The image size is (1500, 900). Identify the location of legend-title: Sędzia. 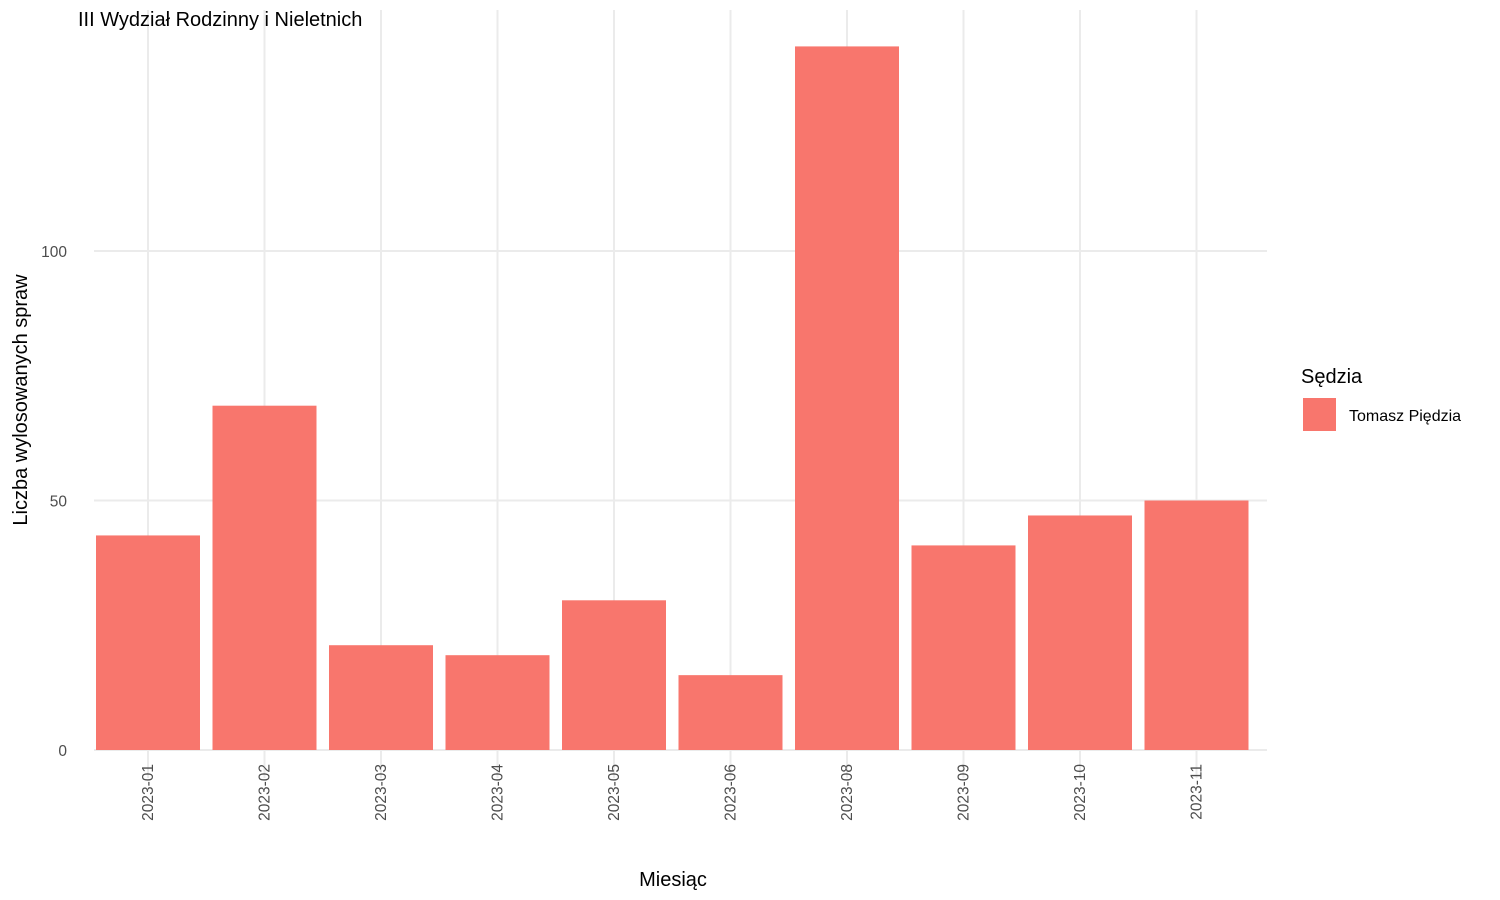
(1332, 377).